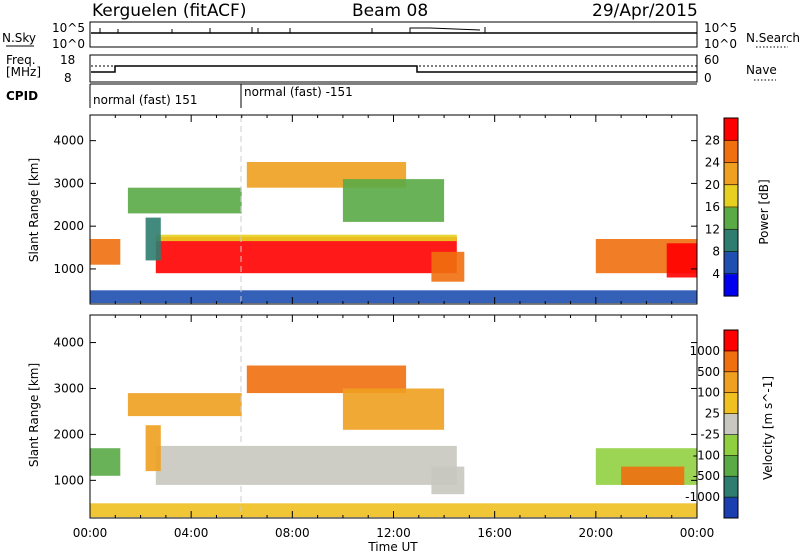 Image resolution: width=800 pixels, height=554 pixels. I want to click on freq-label-2: [MHz], so click(23, 72).